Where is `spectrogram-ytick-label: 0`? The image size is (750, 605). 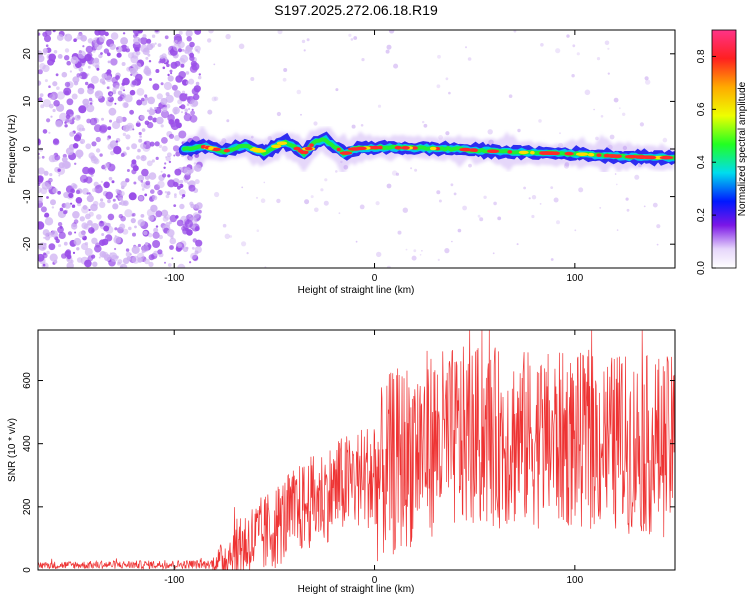 spectrogram-ytick-label: 0 is located at coordinates (27, 149).